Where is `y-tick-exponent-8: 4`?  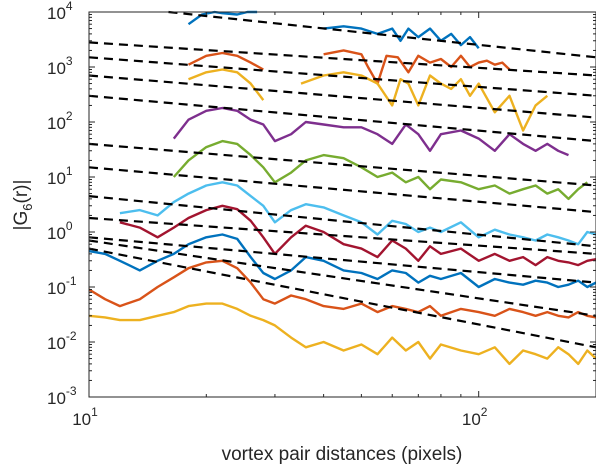
y-tick-exponent-8: 4 is located at coordinates (69, 6).